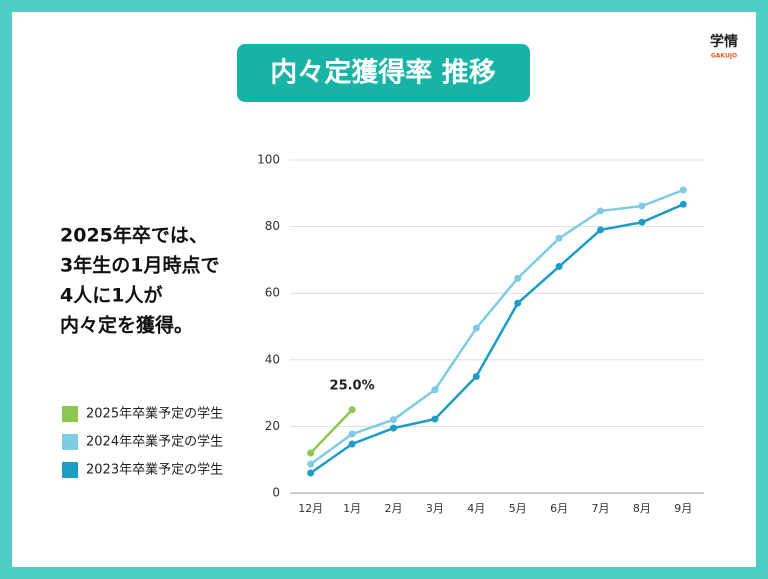  What do you see at coordinates (272, 226) in the screenshot?
I see `y-tick-label: 80` at bounding box center [272, 226].